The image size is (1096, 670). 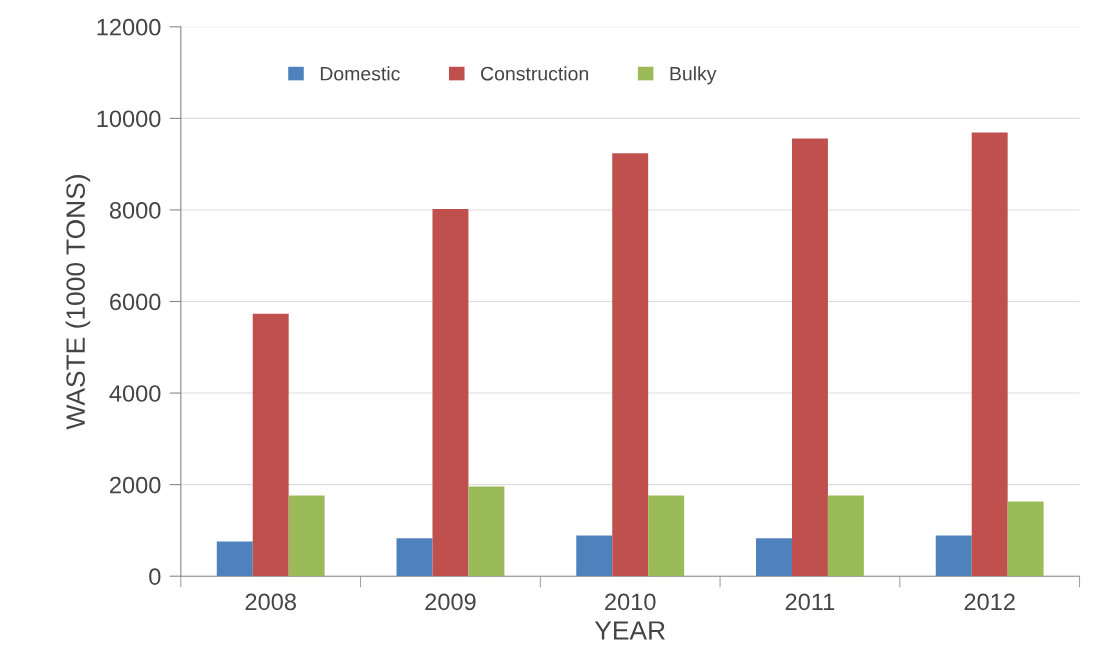 I want to click on y-tick-label: 8000, so click(x=135, y=210).